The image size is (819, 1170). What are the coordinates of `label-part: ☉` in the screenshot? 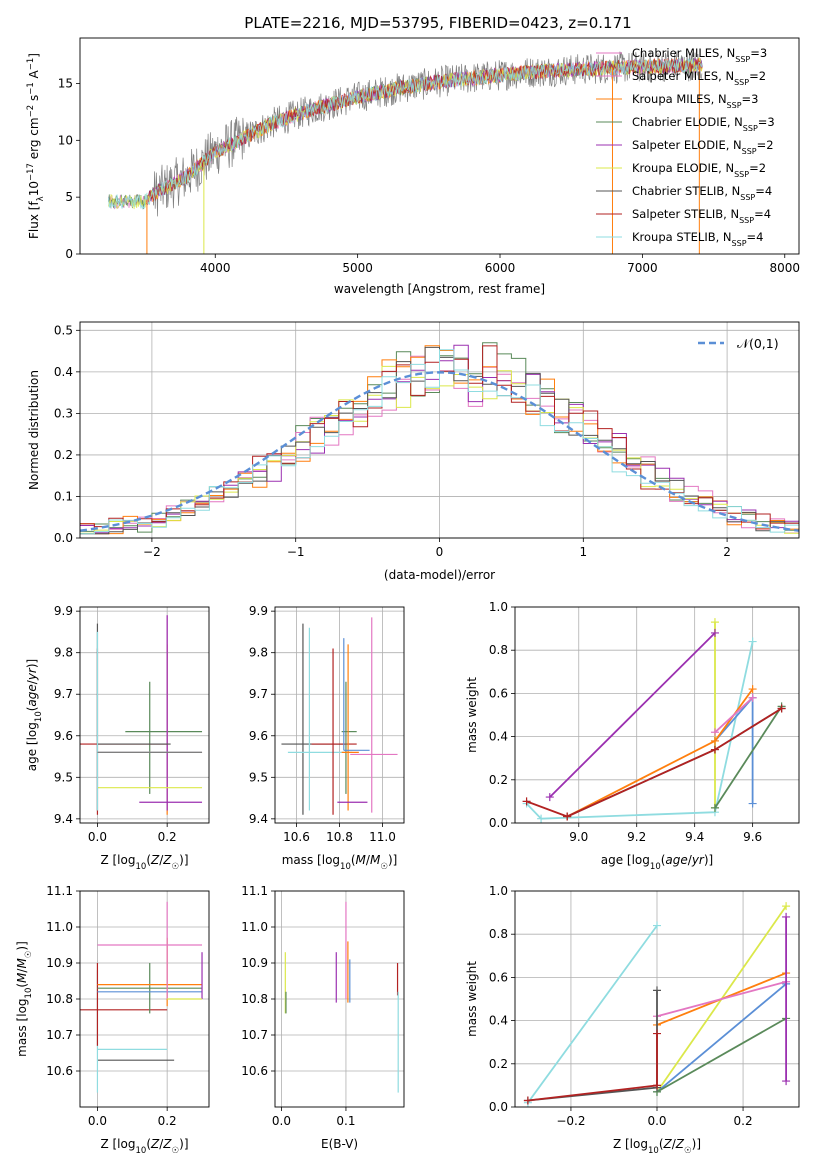 It's located at (29, 955).